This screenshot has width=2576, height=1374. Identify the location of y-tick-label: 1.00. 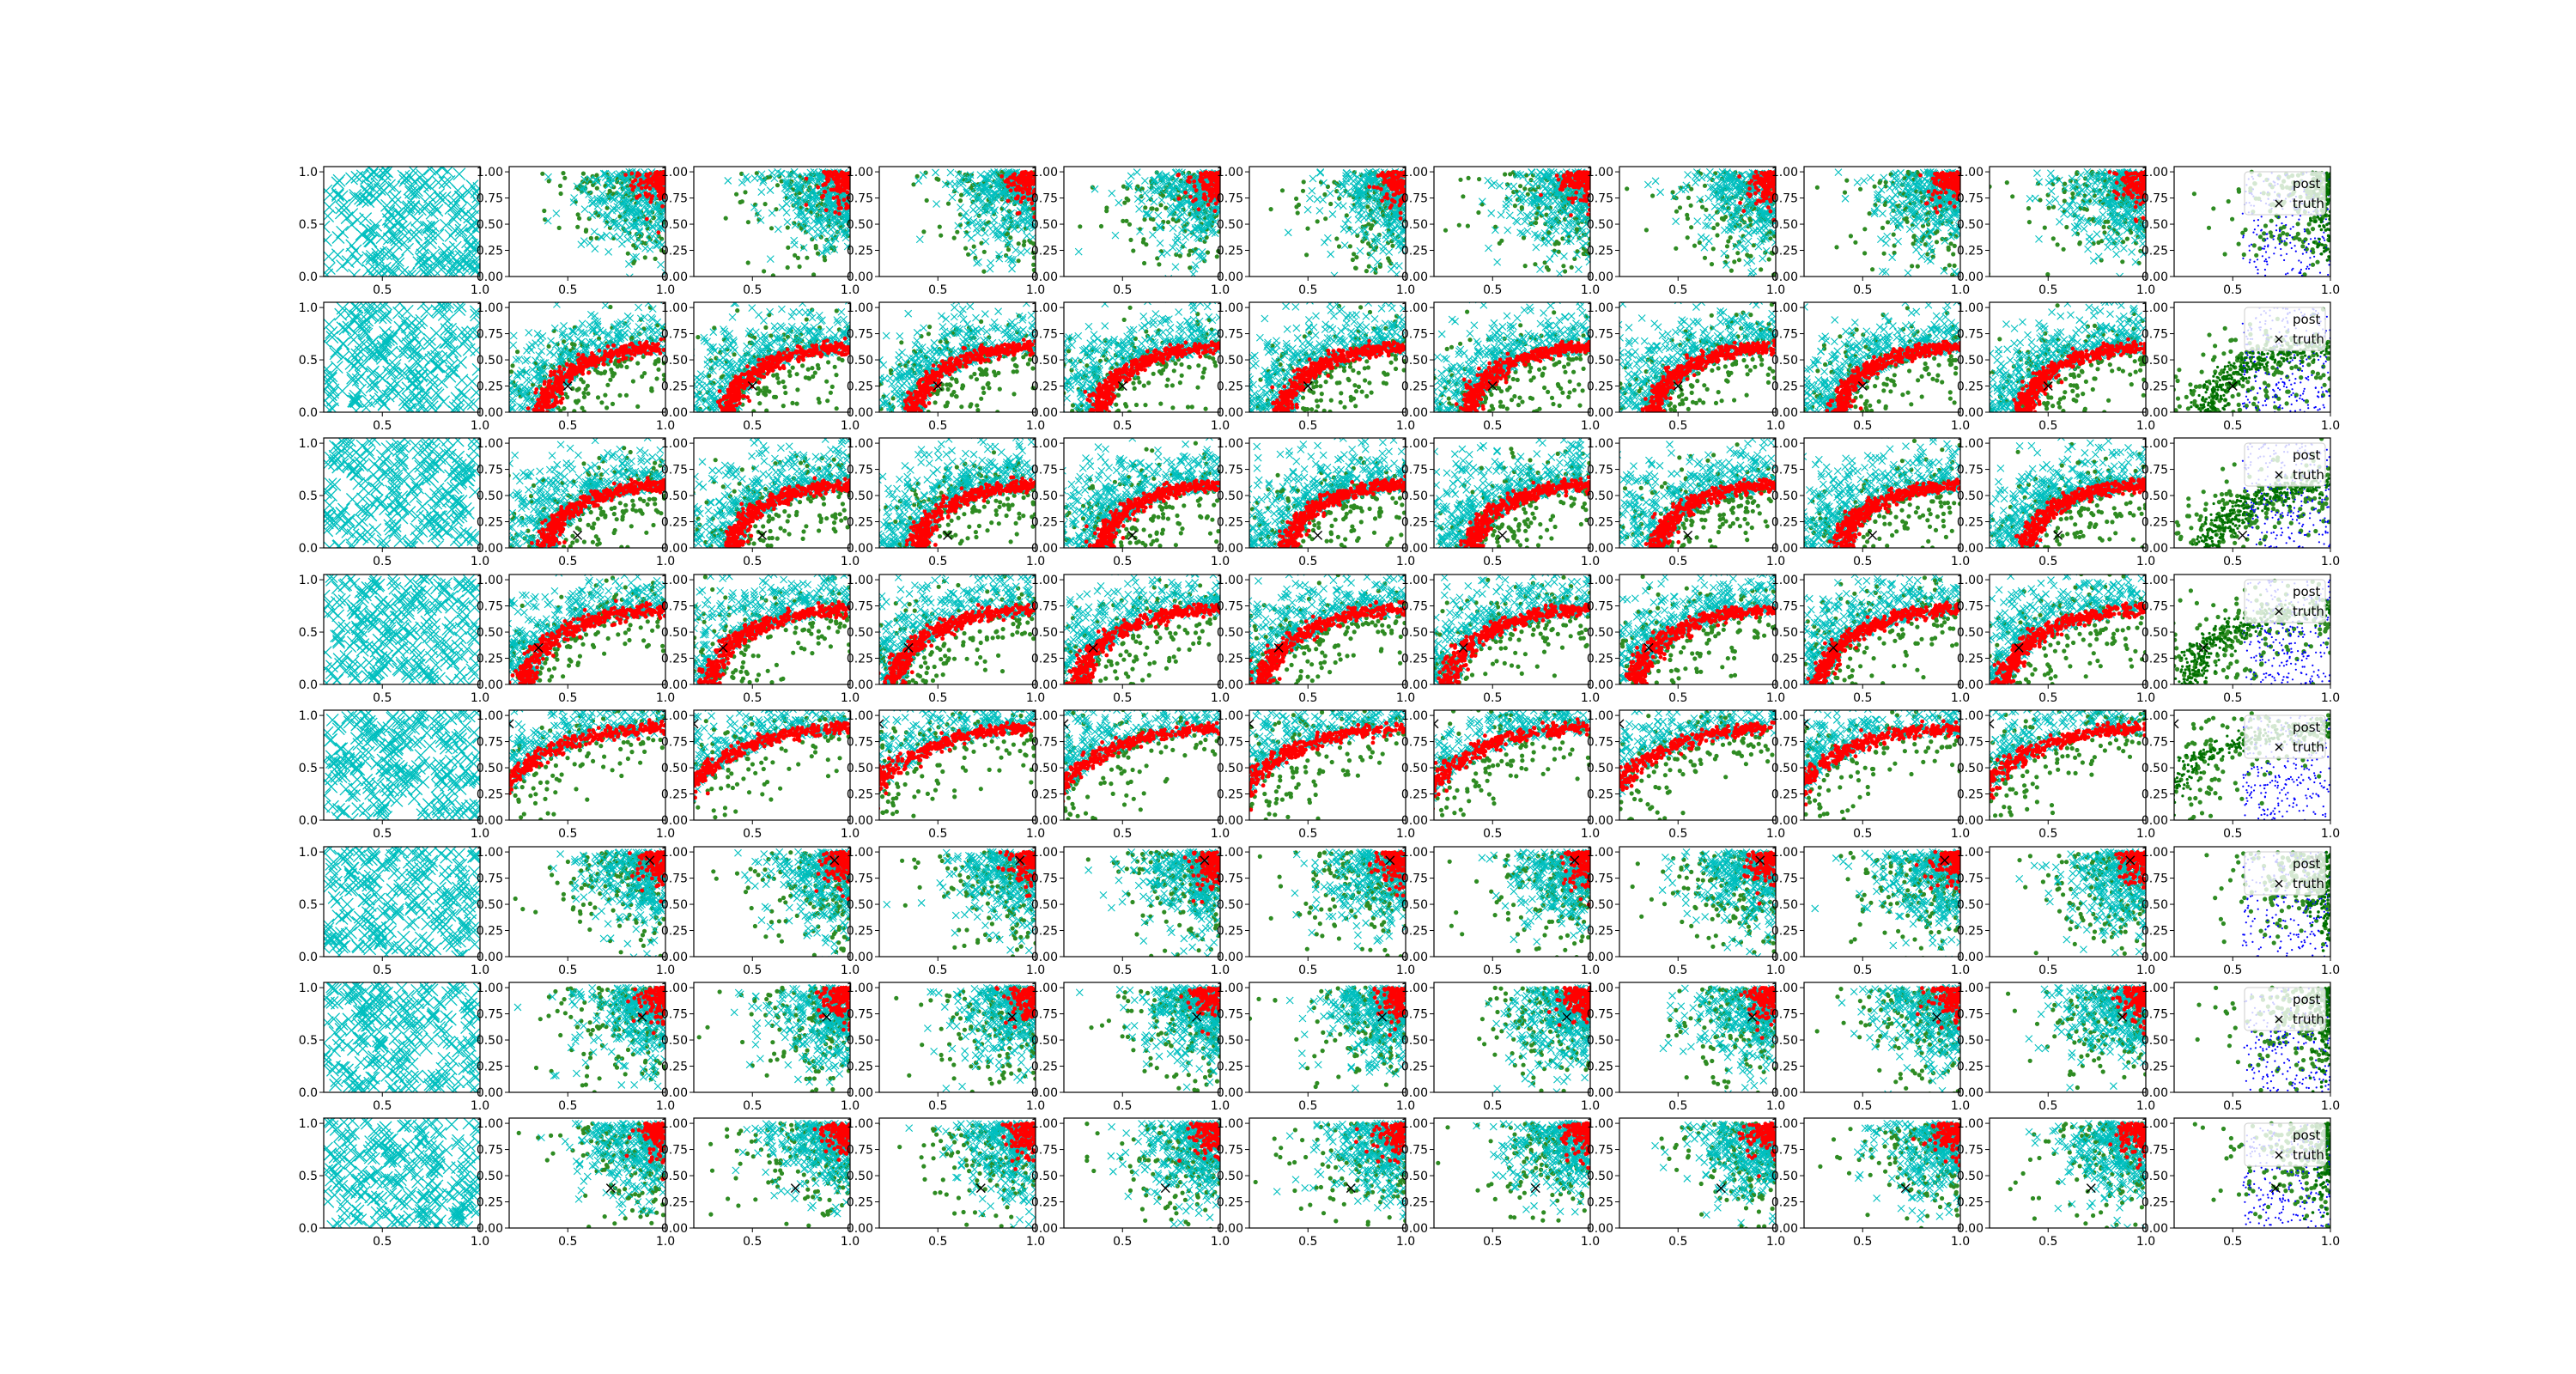
(860, 172).